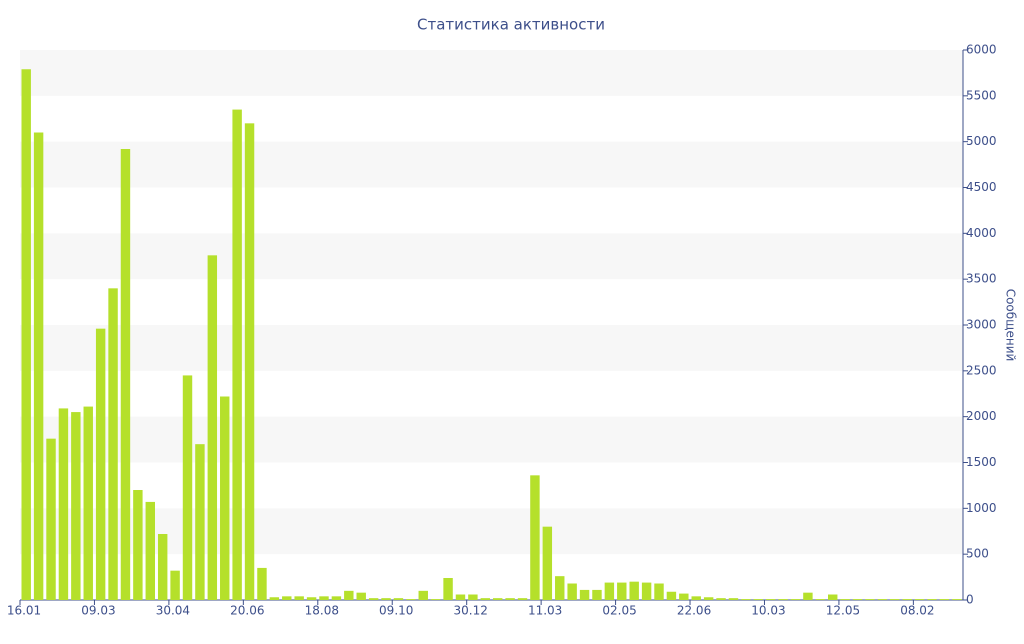 This screenshot has width=1024, height=644. Describe the element at coordinates (981, 279) in the screenshot. I see `y-tick-label: 3500` at that location.